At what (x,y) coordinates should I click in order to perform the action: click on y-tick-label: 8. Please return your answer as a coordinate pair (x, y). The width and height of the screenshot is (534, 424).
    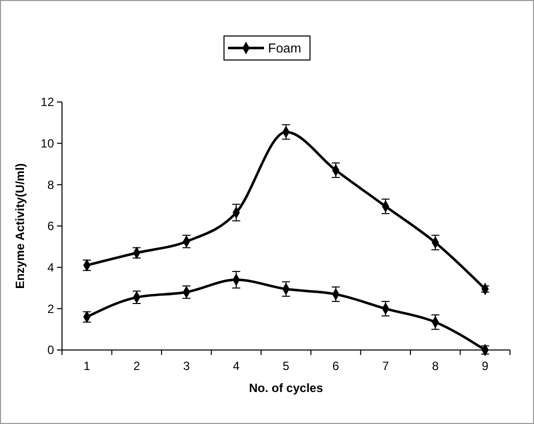
    Looking at the image, I should click on (50, 185).